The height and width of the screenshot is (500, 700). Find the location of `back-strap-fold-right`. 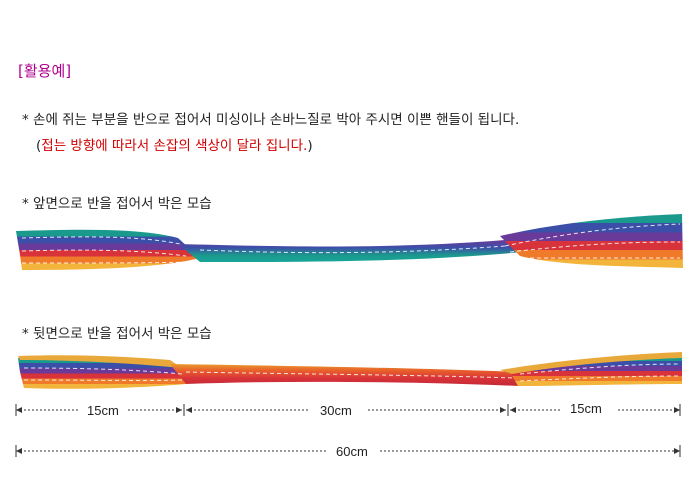

back-strap-fold-right is located at coordinates (591, 363).